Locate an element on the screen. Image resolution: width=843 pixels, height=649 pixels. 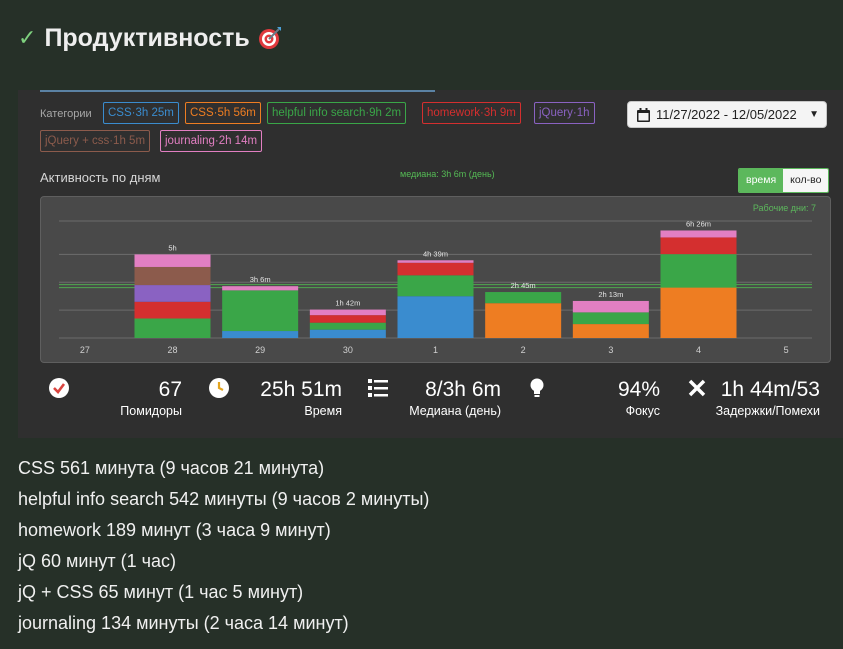
x-tick-label: 3 is located at coordinates (610, 350).